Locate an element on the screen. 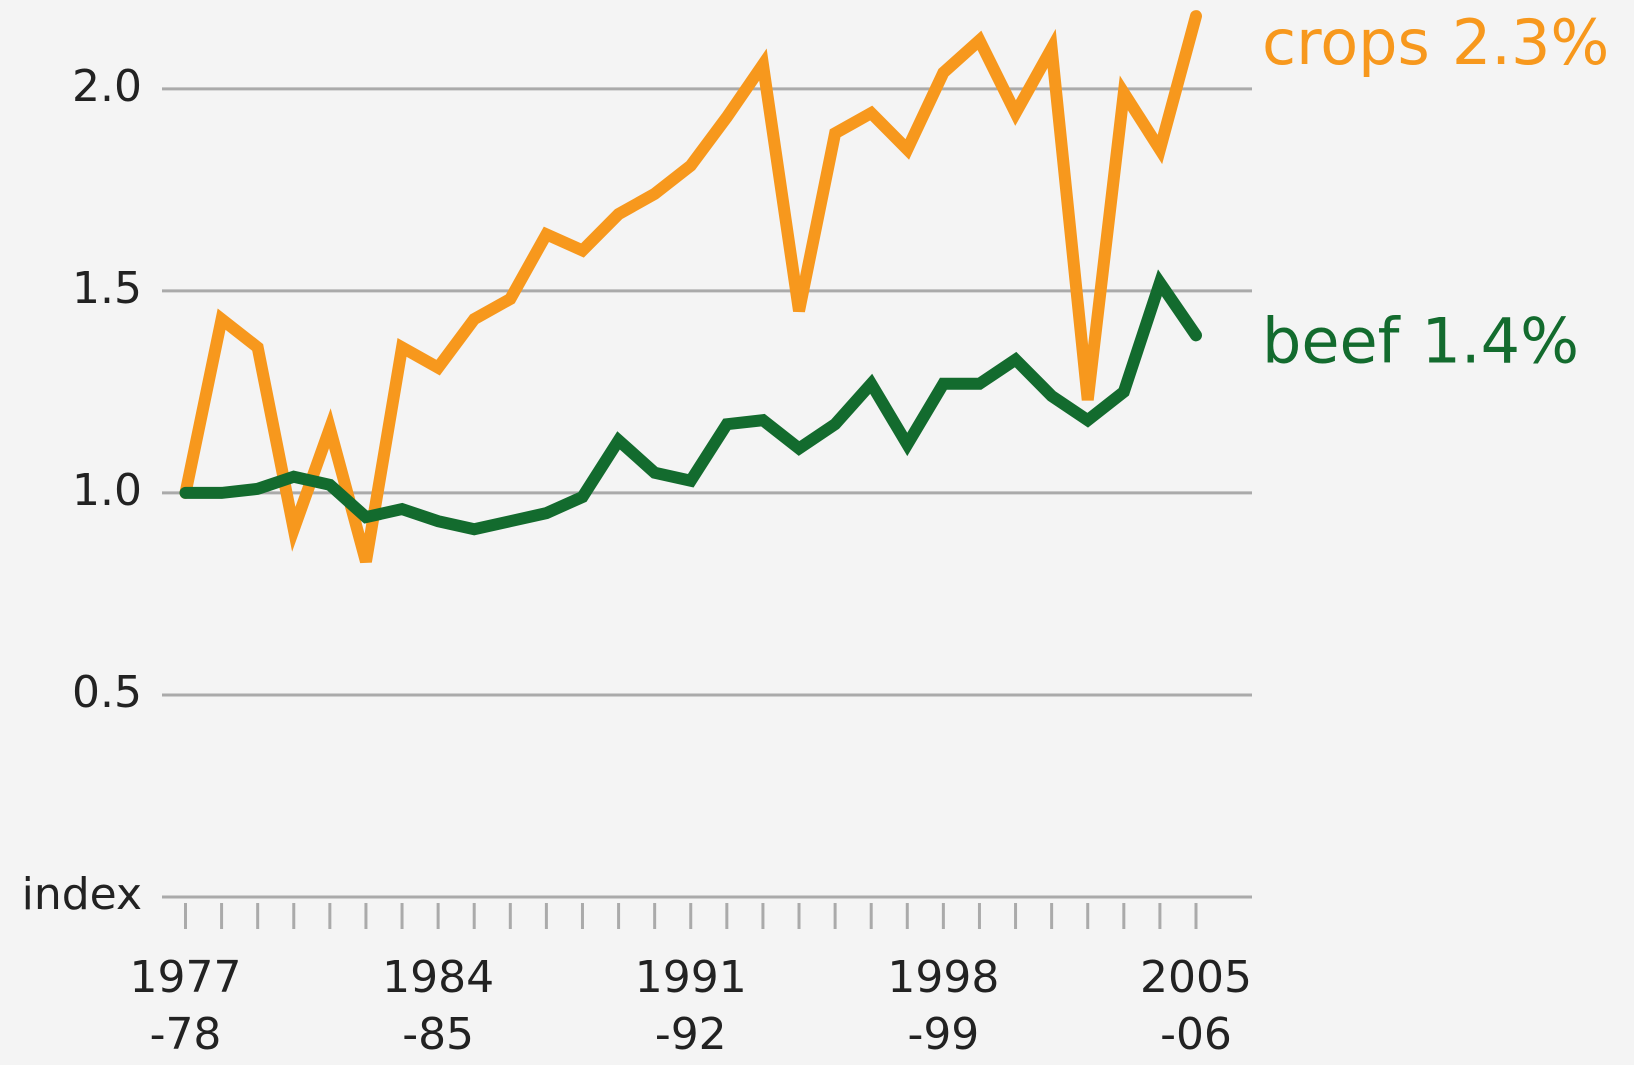 The image size is (1634, 1065). series-growth: 2.3% is located at coordinates (1531, 42).